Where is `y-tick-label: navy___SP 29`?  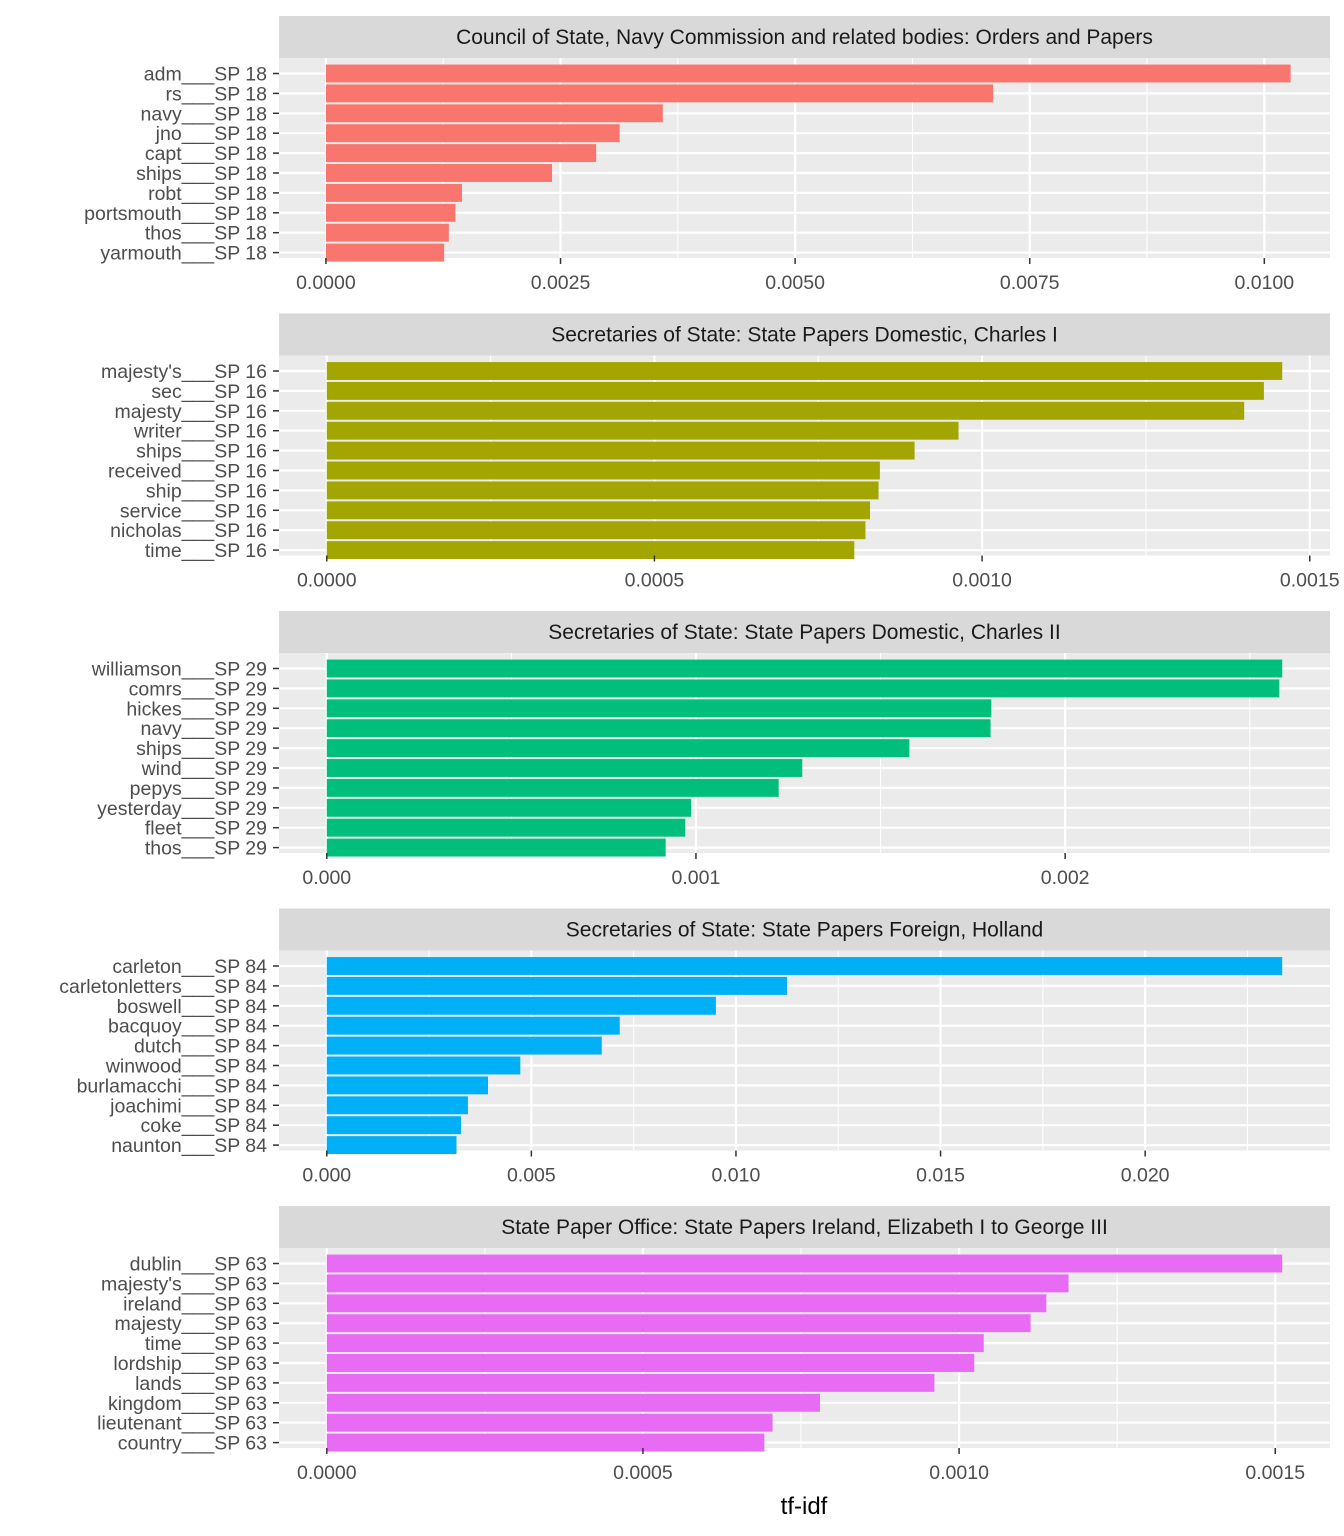 y-tick-label: navy___SP 29 is located at coordinates (204, 729).